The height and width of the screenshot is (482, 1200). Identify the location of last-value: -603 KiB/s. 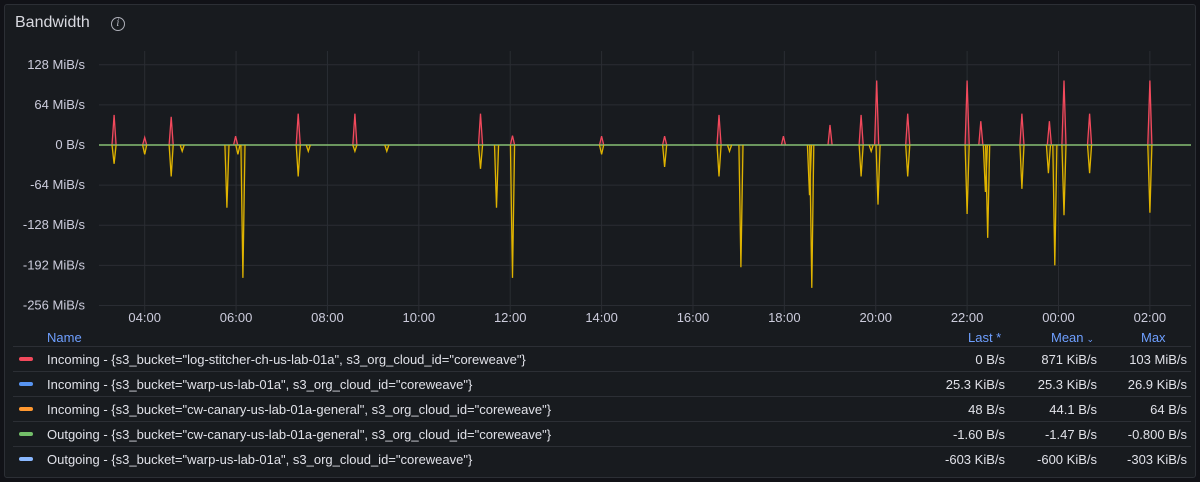
(975, 459).